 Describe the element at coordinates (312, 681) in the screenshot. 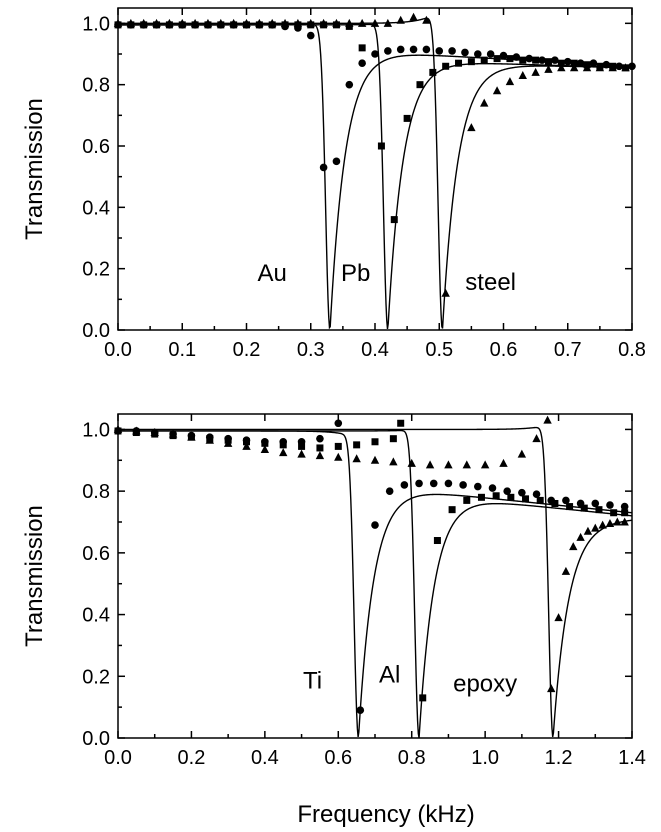

I see `annotation-label: Ti` at that location.